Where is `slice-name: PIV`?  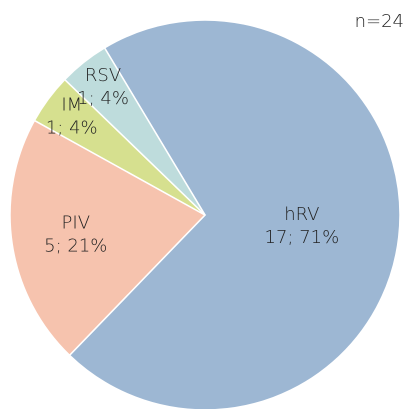
slice-name: PIV is located at coordinates (76, 222).